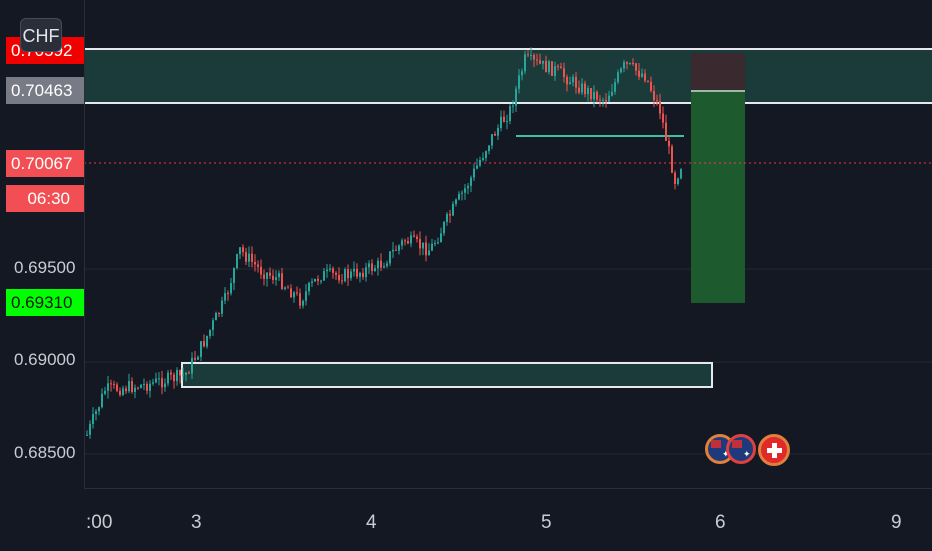 This screenshot has width=932, height=551. Describe the element at coordinates (718, 72) in the screenshot. I see `stop-loss-zone` at that location.